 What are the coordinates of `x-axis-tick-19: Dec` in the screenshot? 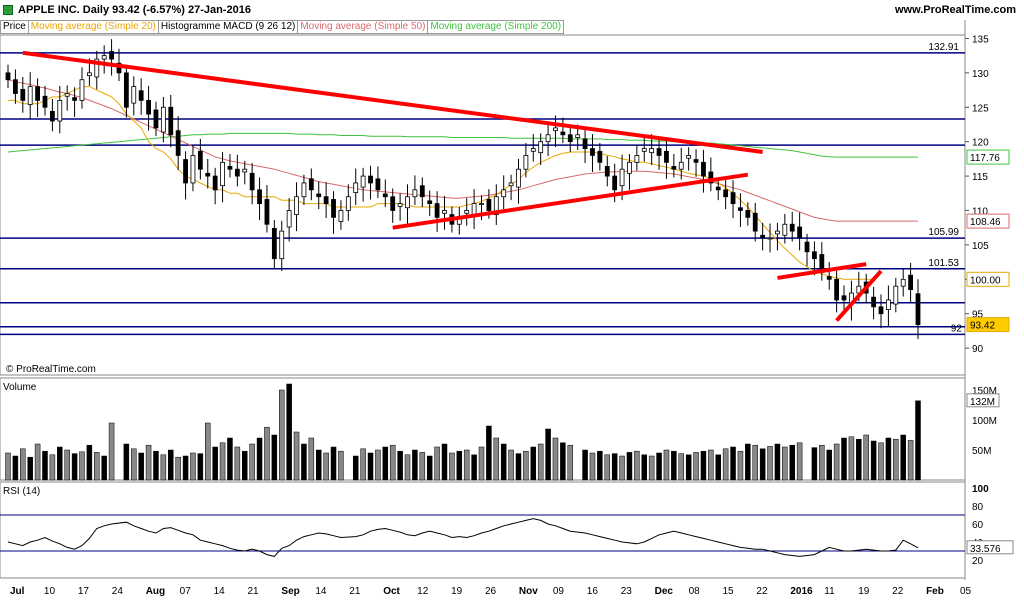 It's located at (664, 591).